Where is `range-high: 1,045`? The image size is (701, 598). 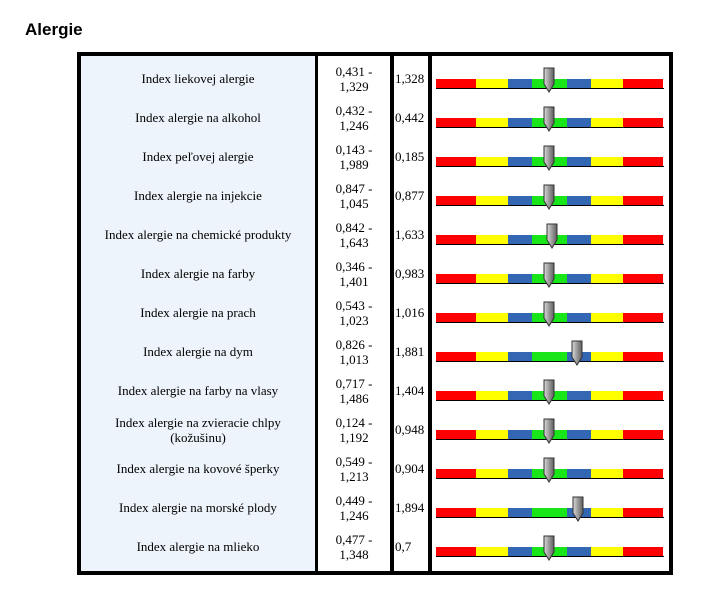 range-high: 1,045 is located at coordinates (354, 203).